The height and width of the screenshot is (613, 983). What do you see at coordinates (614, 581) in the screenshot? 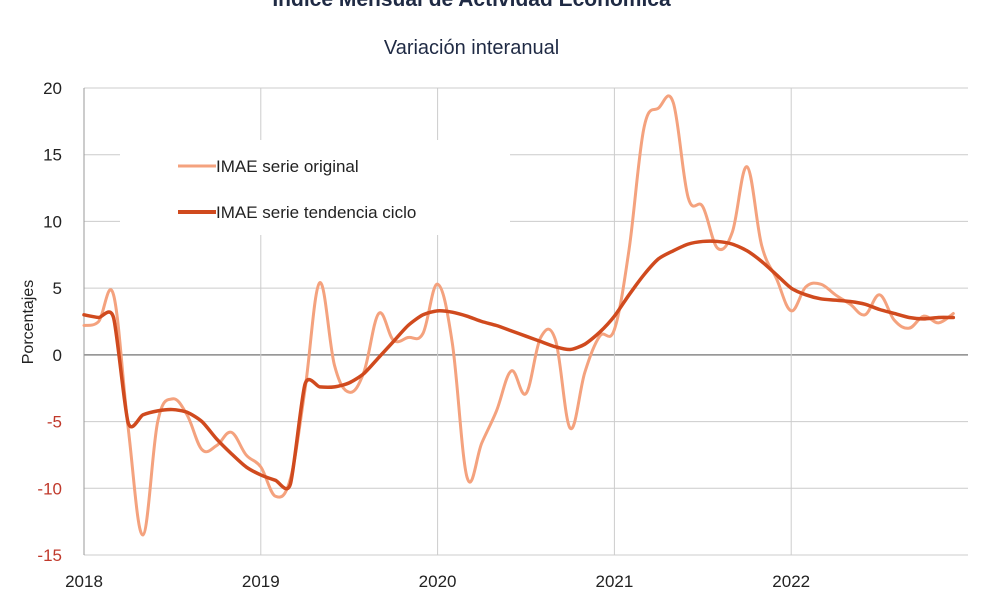
I see `x-tick-label: 2021` at bounding box center [614, 581].